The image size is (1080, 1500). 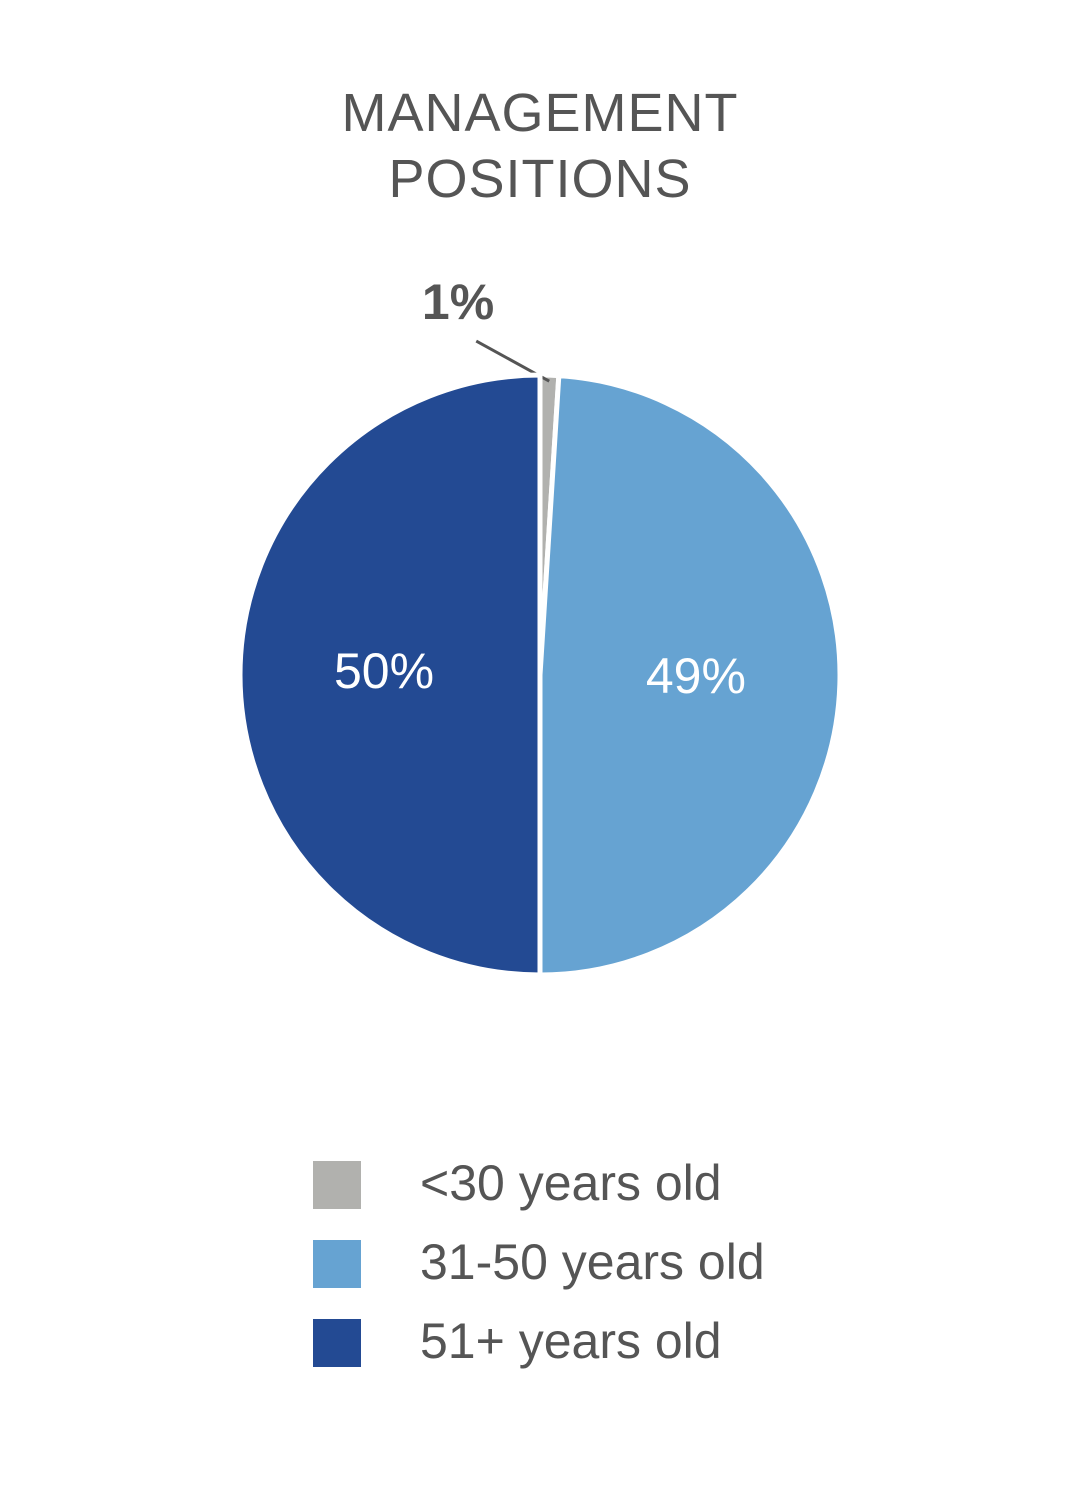 What do you see at coordinates (696, 676) in the screenshot?
I see `data-label: 49%` at bounding box center [696, 676].